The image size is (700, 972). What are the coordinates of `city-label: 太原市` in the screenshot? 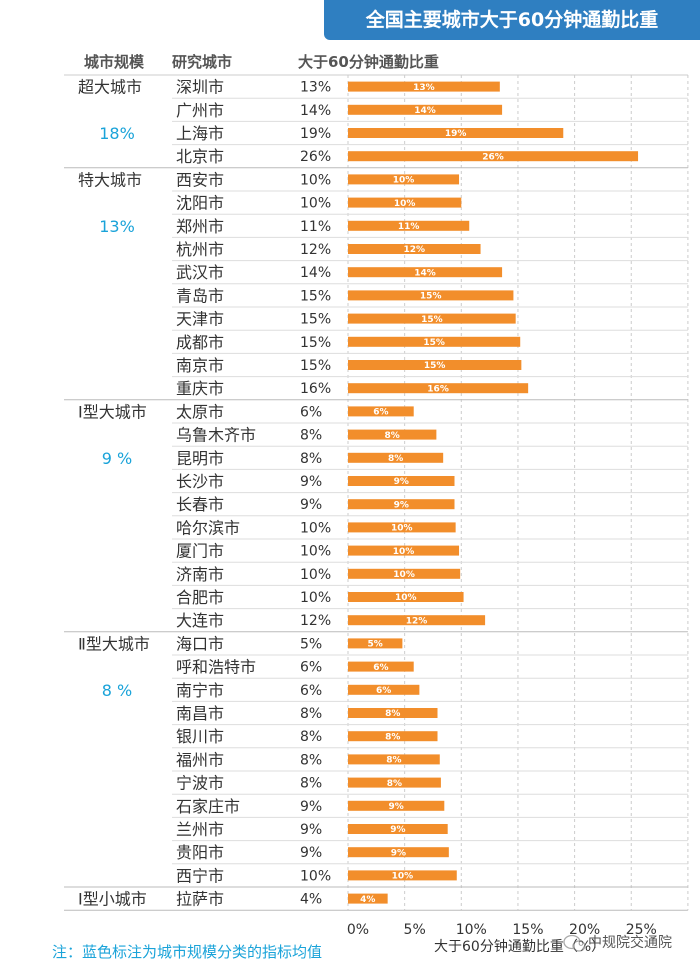 It's located at (200, 411).